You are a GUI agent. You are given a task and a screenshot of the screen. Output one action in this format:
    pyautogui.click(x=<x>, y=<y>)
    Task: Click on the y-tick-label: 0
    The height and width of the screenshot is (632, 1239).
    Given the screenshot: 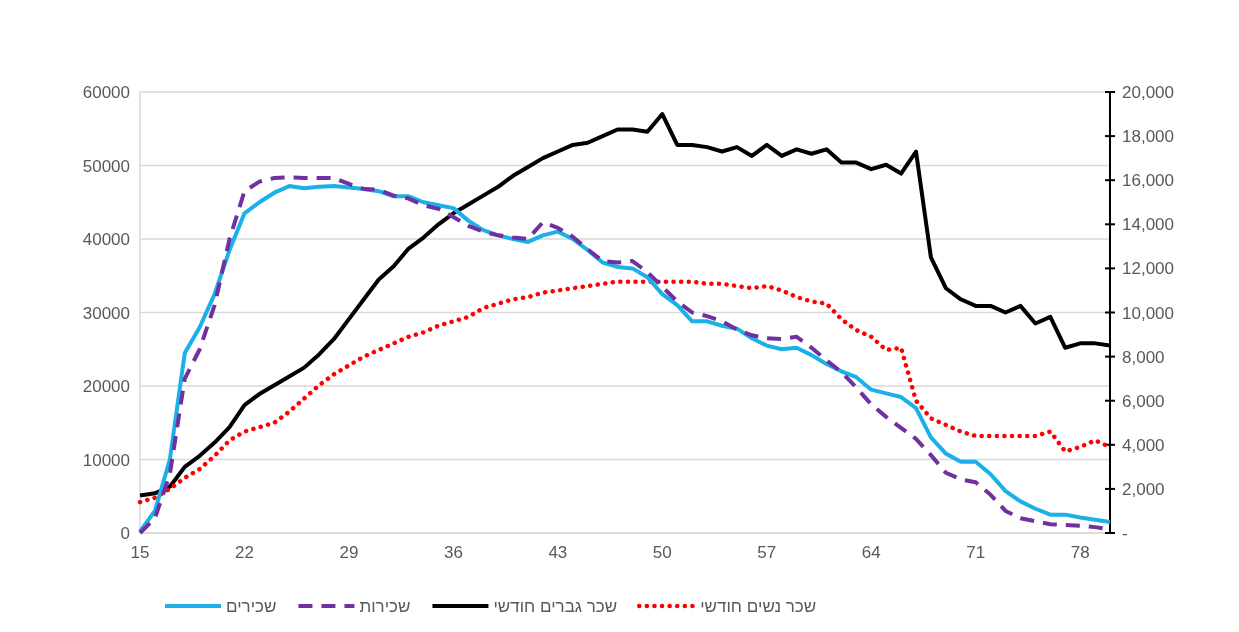 What is the action you would take?
    pyautogui.click(x=125, y=533)
    